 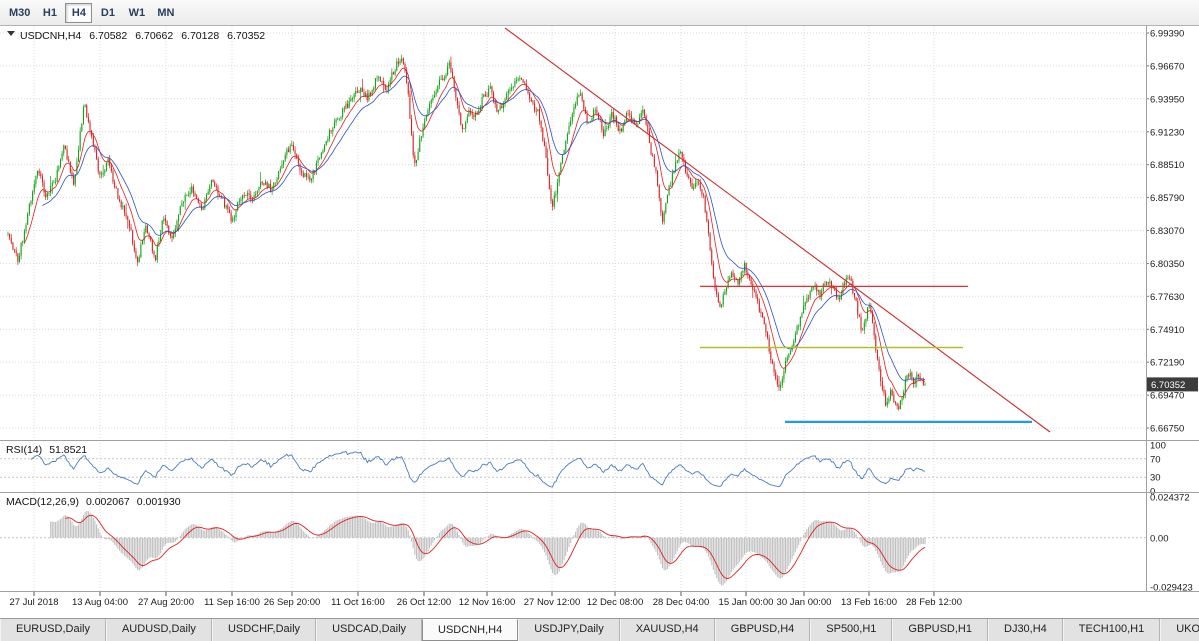 I want to click on time-axis-label: 27 Jul 2018, so click(x=33, y=602).